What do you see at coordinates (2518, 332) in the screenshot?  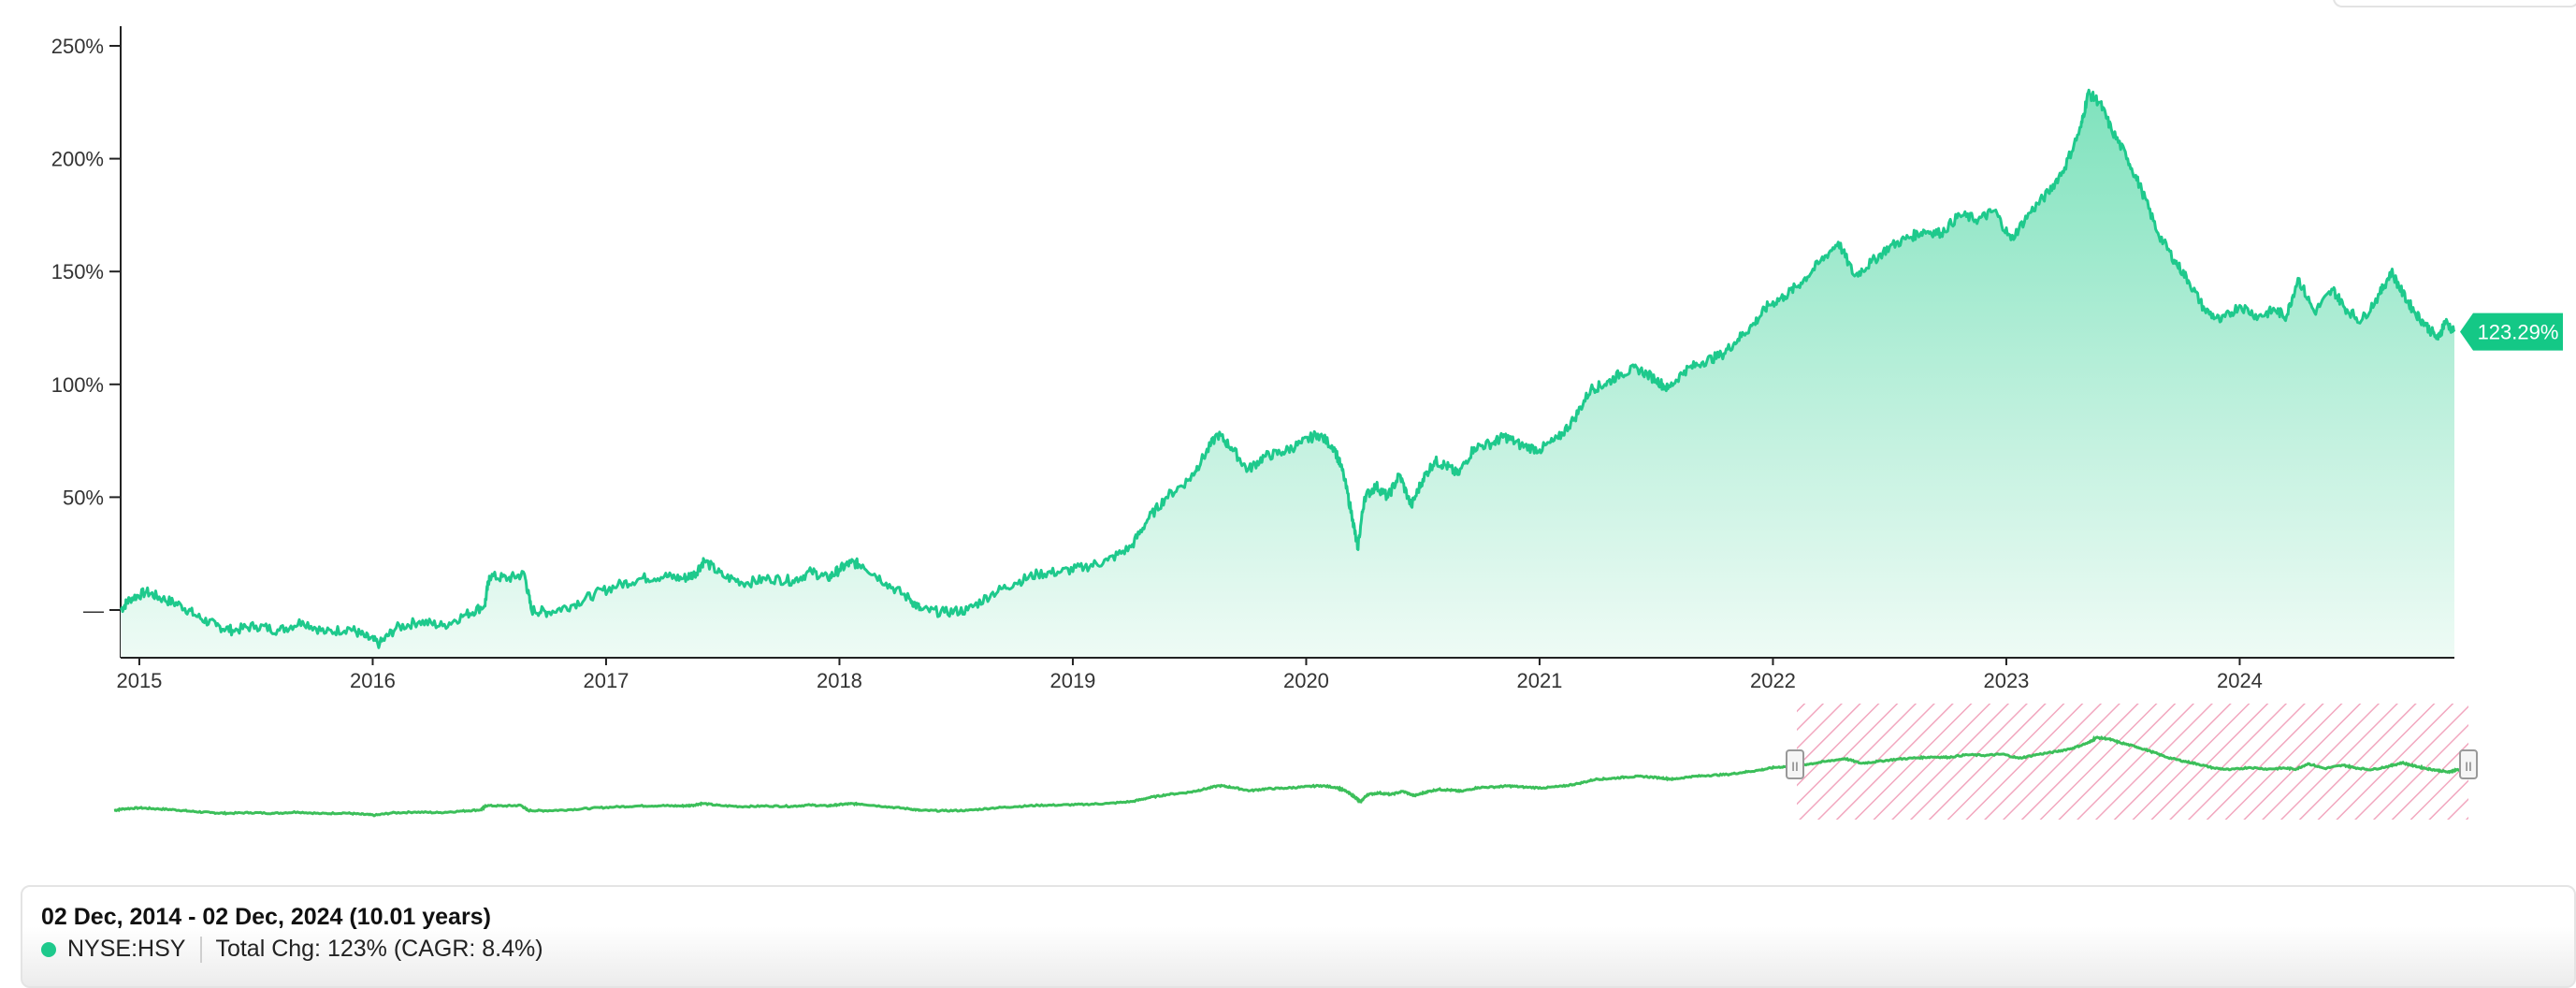 I see `last-value-label: 123.29%` at bounding box center [2518, 332].